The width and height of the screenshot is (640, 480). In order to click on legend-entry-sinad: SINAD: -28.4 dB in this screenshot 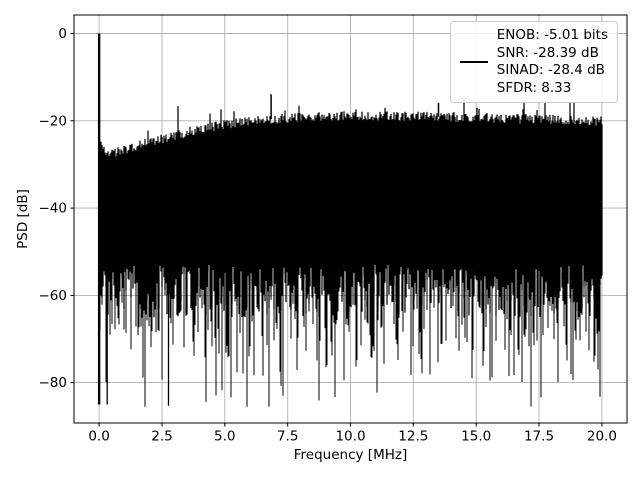, I will do `click(550, 70)`.